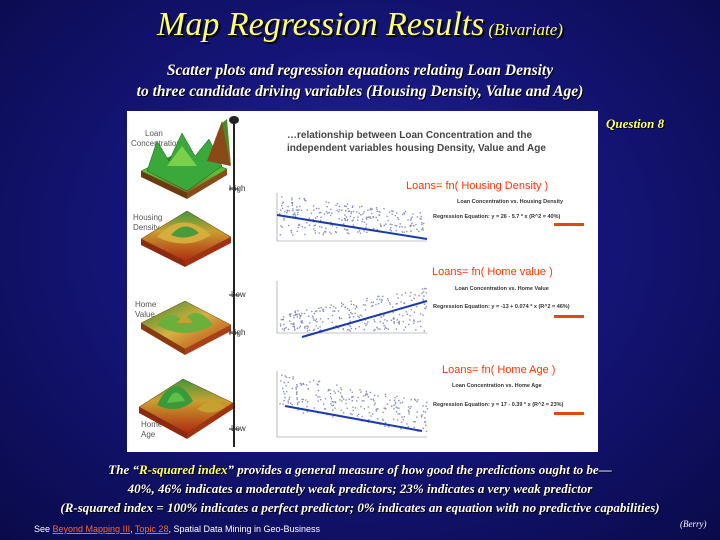 The height and width of the screenshot is (540, 720). What do you see at coordinates (91, 529) in the screenshot?
I see `reference-link-book: Beyond Mapping III` at bounding box center [91, 529].